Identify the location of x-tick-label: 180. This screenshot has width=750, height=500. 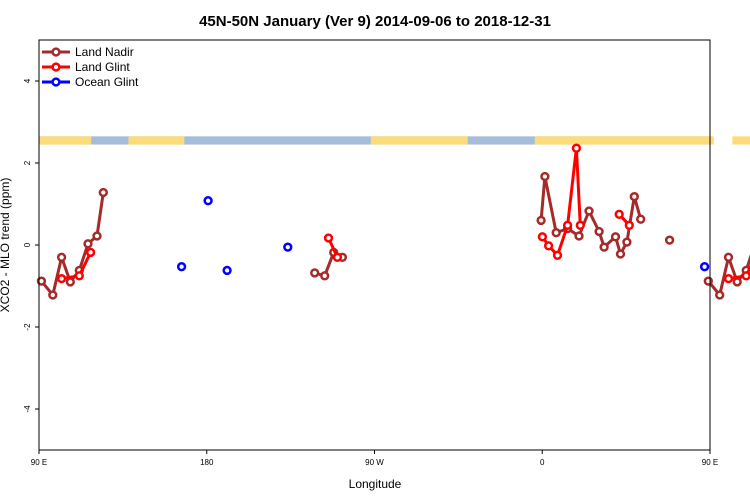
(207, 462).